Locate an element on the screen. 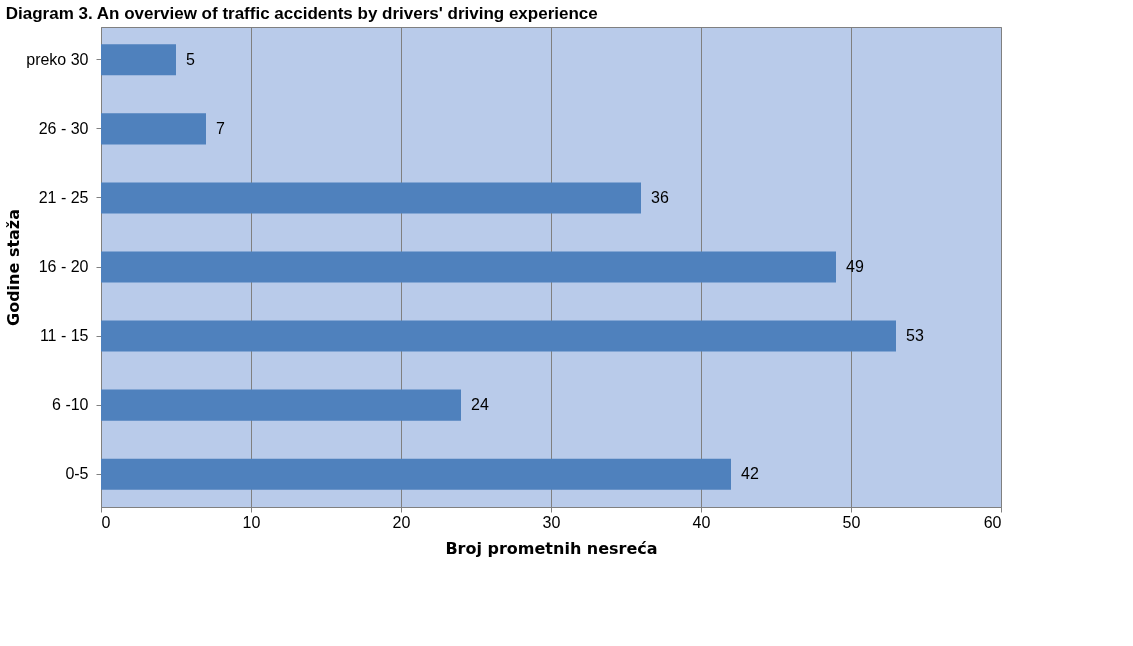  data-label: 36 is located at coordinates (660, 197).